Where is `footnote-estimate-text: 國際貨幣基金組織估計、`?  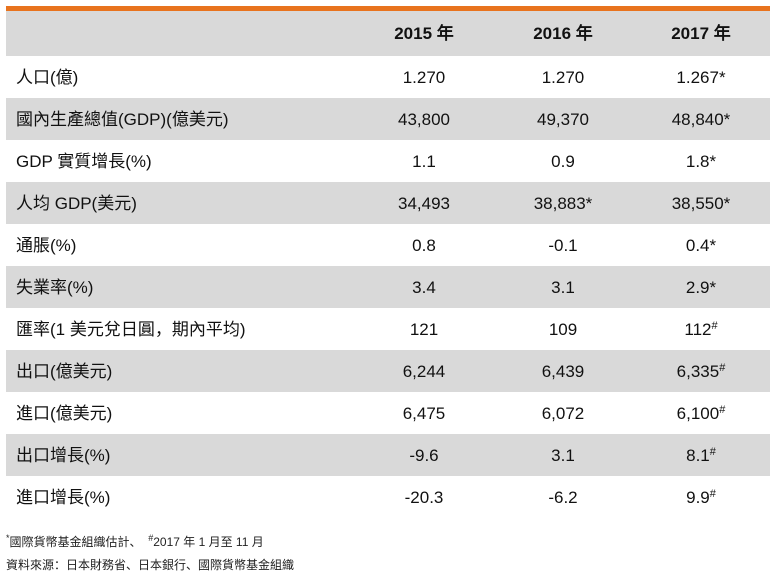
footnote-estimate-text: 國際貨幣基金組織估計、 is located at coordinates (75, 542).